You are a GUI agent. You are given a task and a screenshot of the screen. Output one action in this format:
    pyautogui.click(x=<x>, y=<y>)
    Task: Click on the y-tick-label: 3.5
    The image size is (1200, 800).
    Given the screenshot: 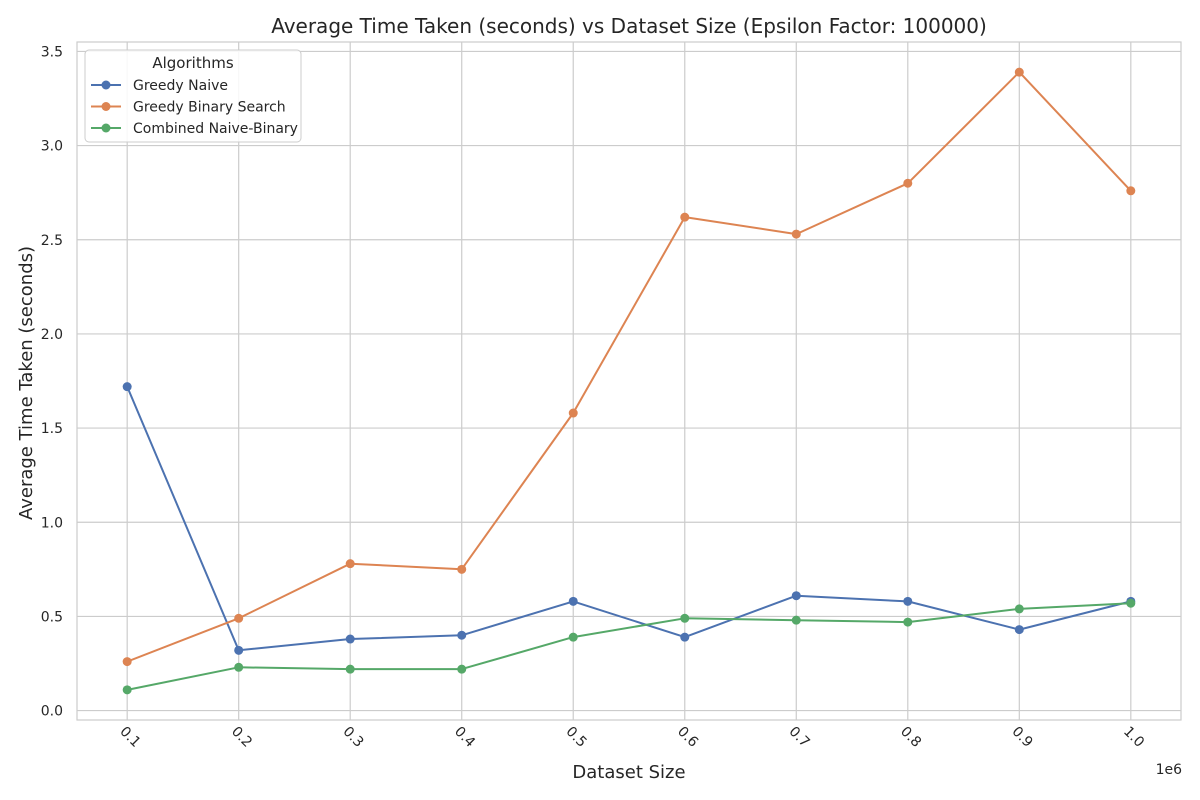 What is the action you would take?
    pyautogui.click(x=52, y=52)
    